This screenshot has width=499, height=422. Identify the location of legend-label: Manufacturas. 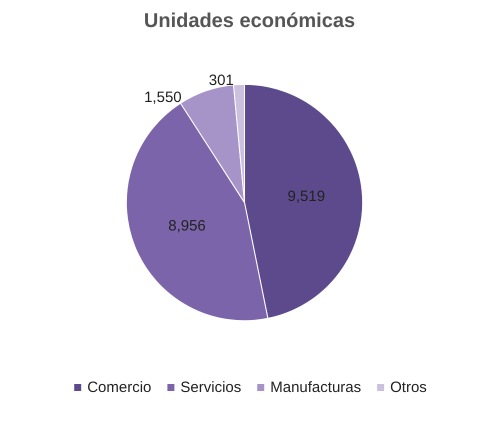
(316, 387).